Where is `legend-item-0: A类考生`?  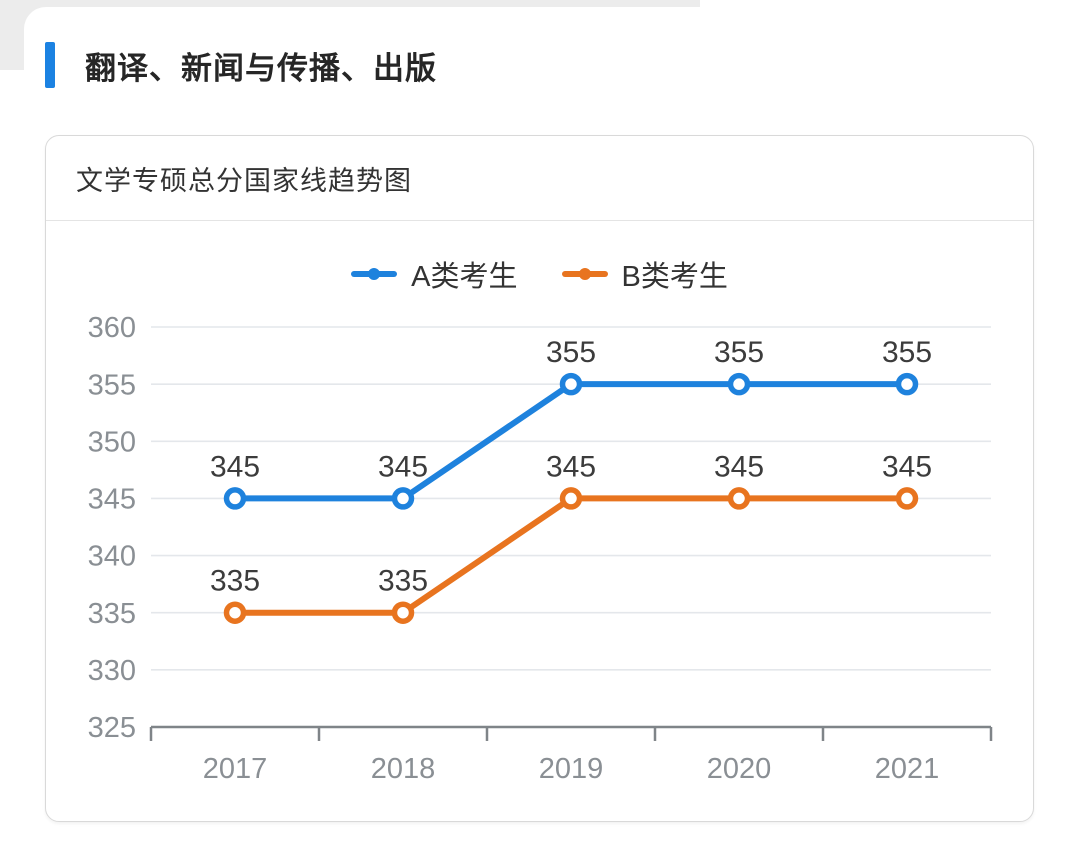 legend-item-0: A类考生 is located at coordinates (434, 274).